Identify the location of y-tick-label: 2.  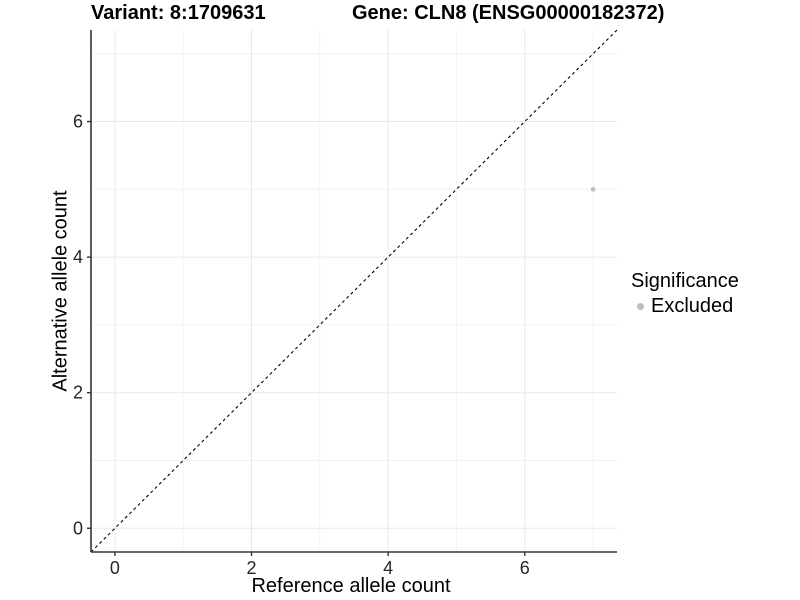
(78, 393).